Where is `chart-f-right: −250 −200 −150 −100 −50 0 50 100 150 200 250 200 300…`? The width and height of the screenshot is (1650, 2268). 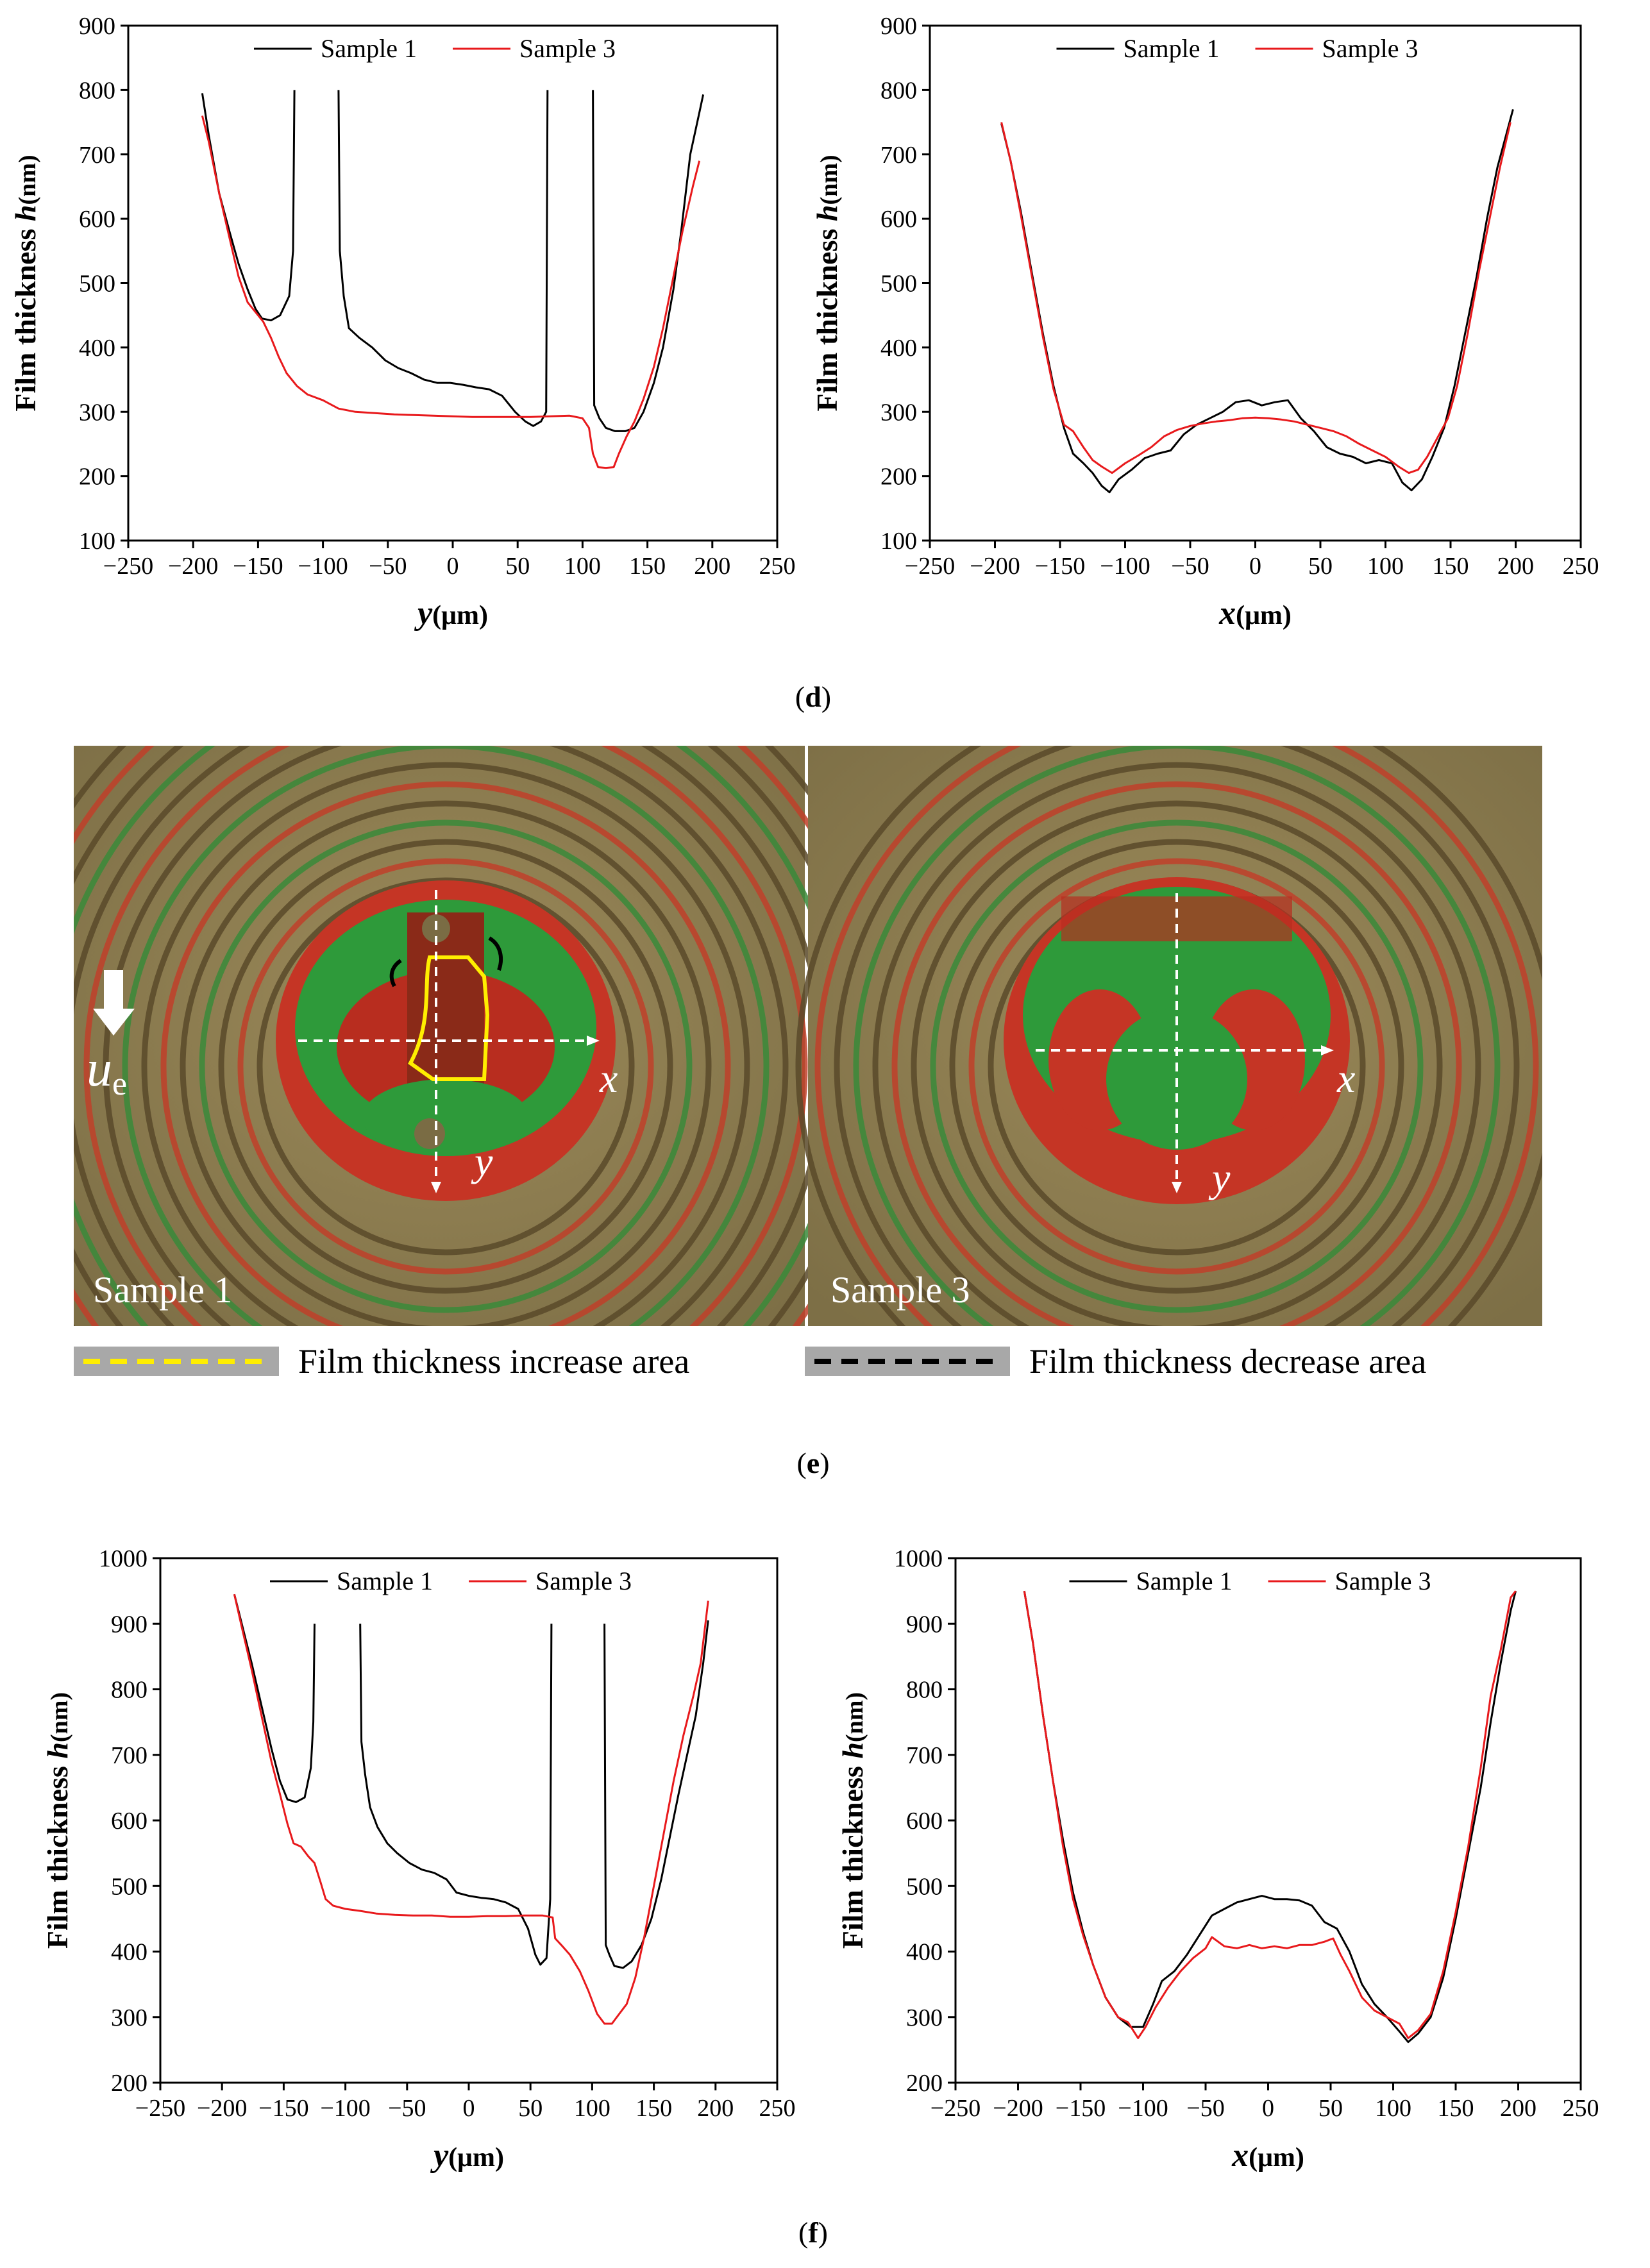 chart-f-right: −250 −200 −150 −100 −50 0 50 100 150 200 250 200 300… is located at coordinates (1217, 1859).